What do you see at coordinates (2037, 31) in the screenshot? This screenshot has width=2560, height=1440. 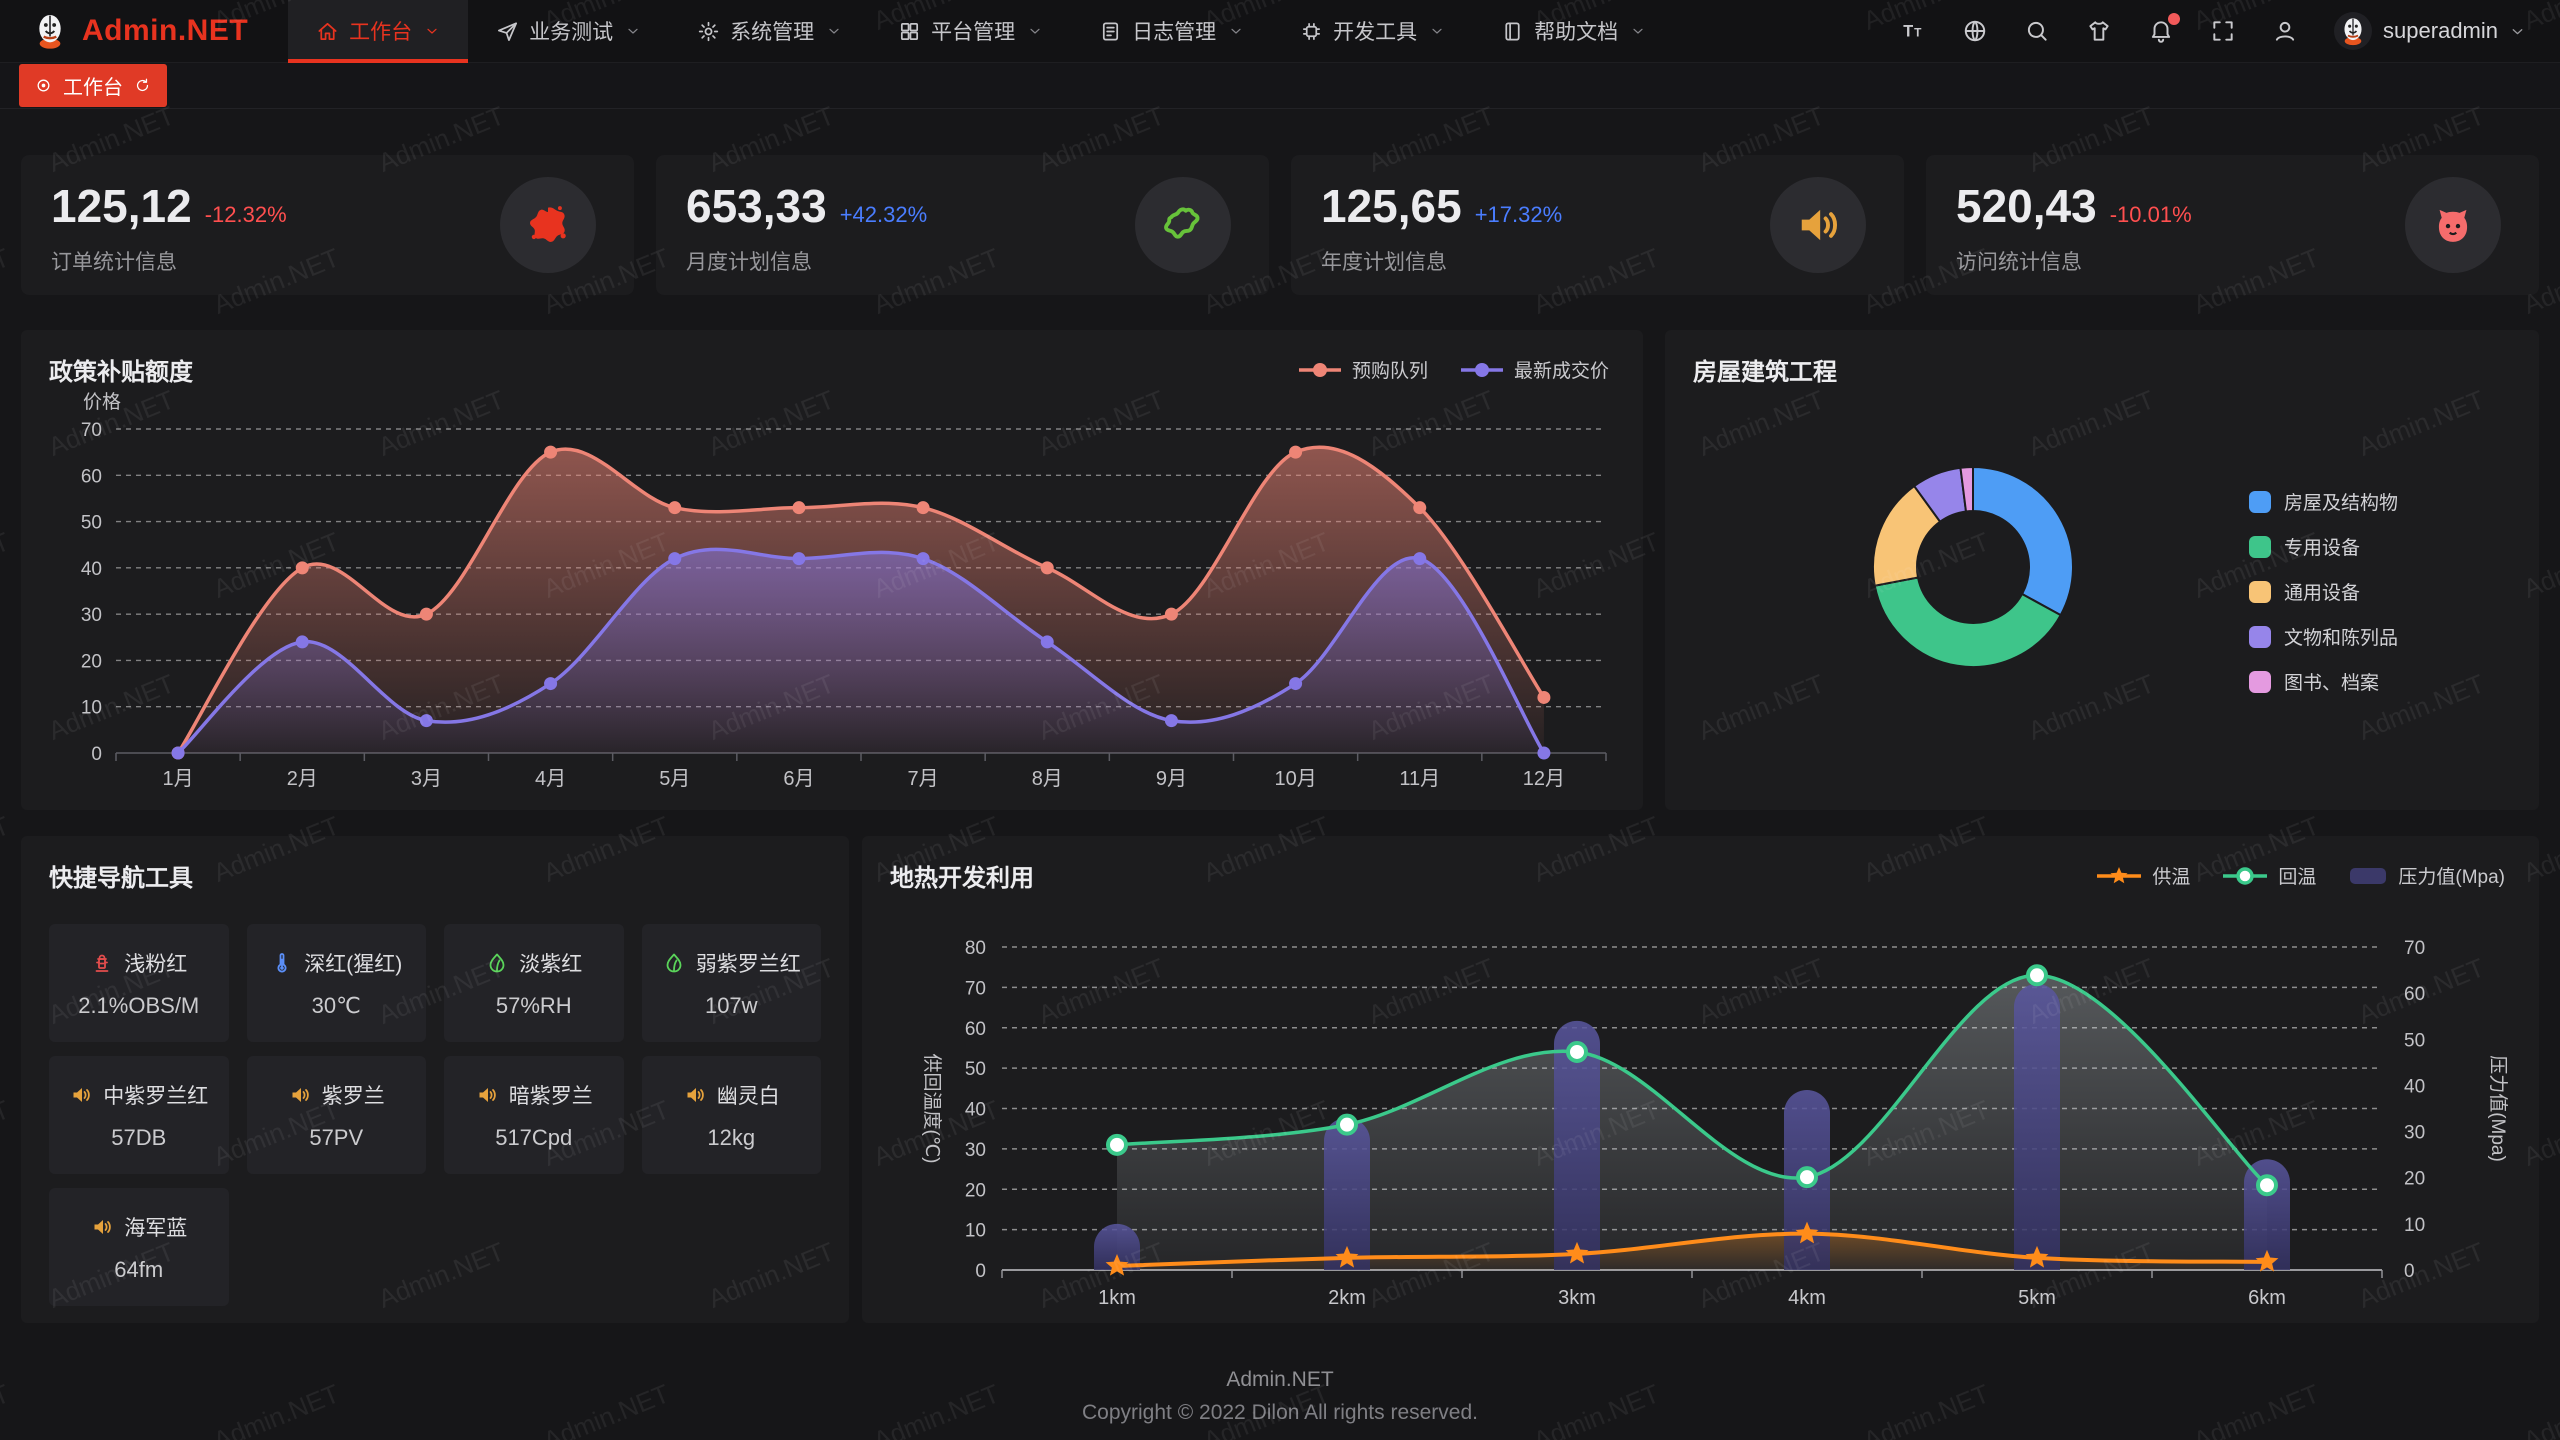 I see `search-button` at bounding box center [2037, 31].